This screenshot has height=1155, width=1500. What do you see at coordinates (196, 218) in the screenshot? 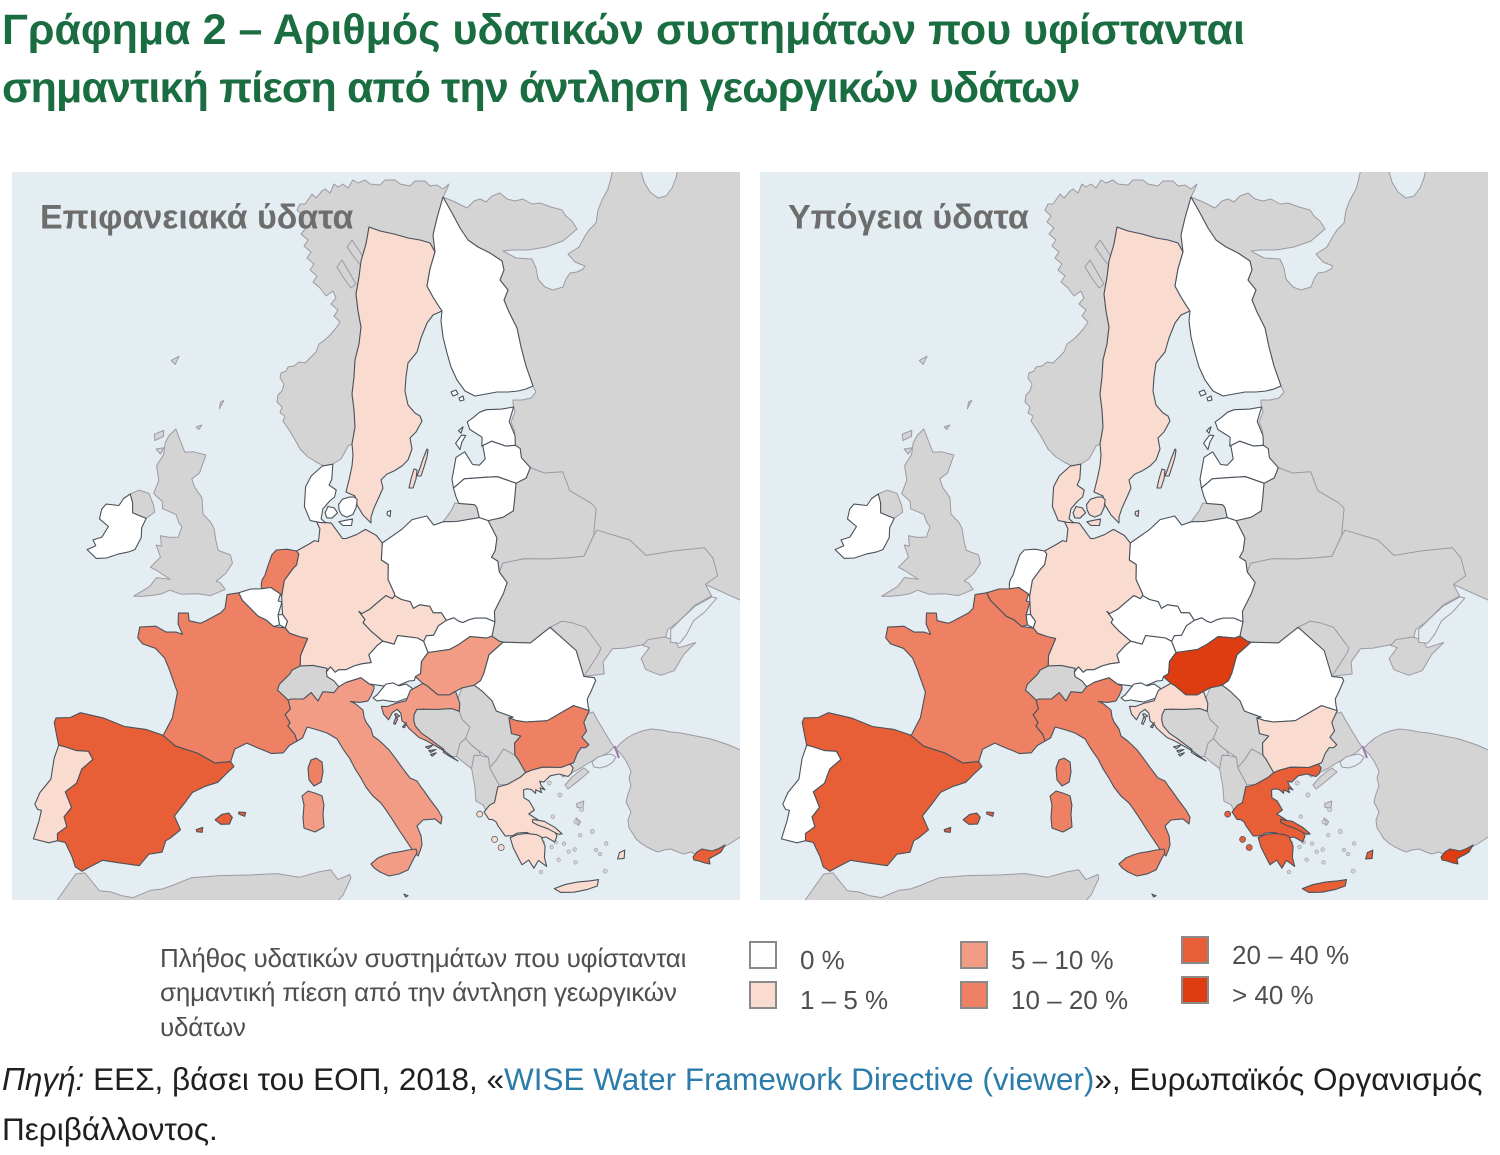
I see `svg-text: Επιφανειακά ύδατα` at bounding box center [196, 218].